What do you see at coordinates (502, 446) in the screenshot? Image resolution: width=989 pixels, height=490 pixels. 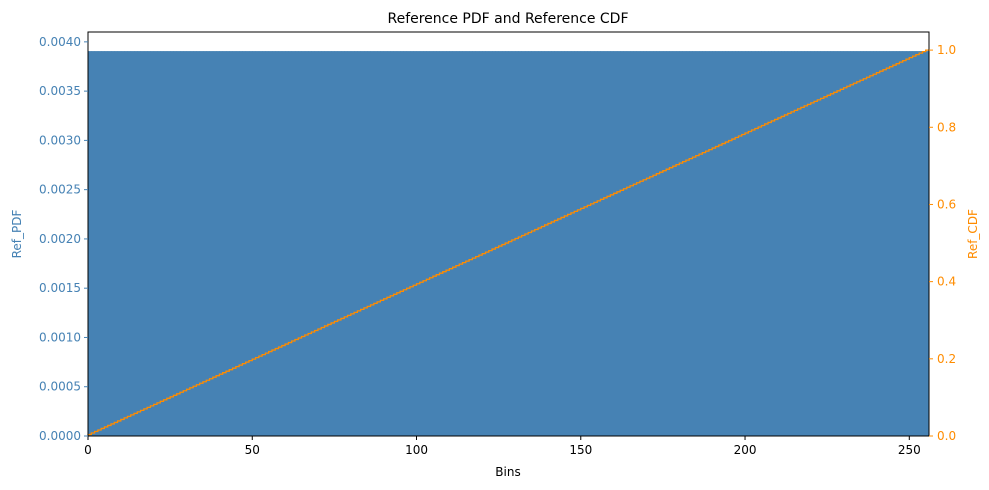 I see `x-axis: 0 50 100 150 200 250` at bounding box center [502, 446].